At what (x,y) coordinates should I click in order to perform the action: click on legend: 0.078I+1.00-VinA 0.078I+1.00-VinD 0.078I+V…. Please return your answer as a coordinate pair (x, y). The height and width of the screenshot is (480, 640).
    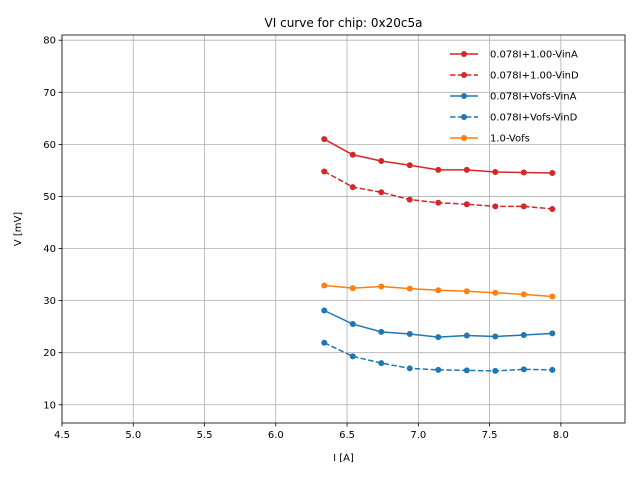
    Looking at the image, I should click on (514, 97).